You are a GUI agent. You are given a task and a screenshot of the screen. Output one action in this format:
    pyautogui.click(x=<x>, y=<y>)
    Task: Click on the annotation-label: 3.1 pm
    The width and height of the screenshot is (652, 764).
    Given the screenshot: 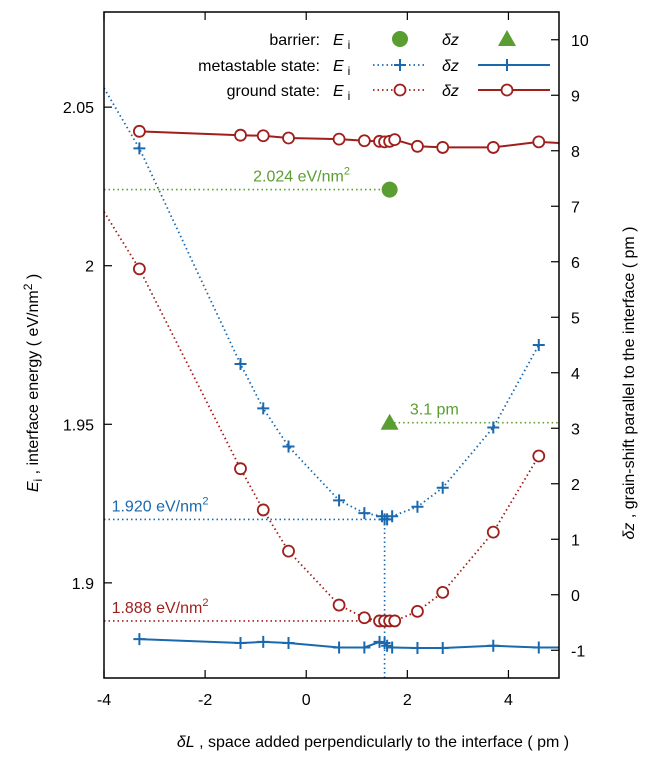 What is the action you would take?
    pyautogui.click(x=434, y=410)
    